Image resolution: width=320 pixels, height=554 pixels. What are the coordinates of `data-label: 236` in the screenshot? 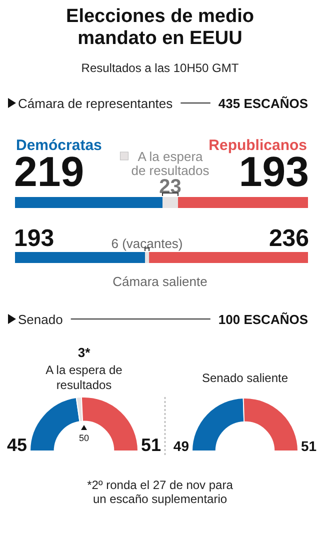 It's located at (288, 238).